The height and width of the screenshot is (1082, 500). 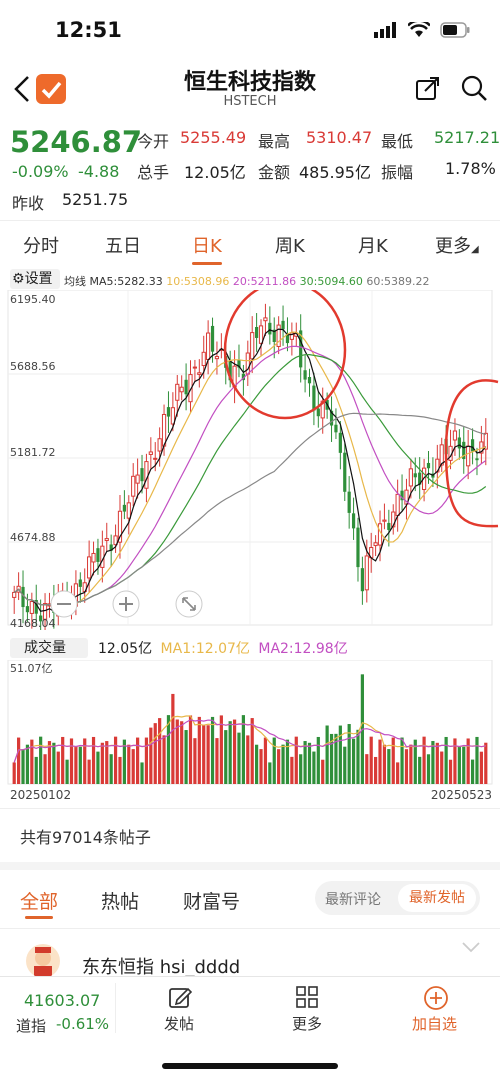 What do you see at coordinates (64, 604) in the screenshot?
I see `chart-minus-button` at bounding box center [64, 604].